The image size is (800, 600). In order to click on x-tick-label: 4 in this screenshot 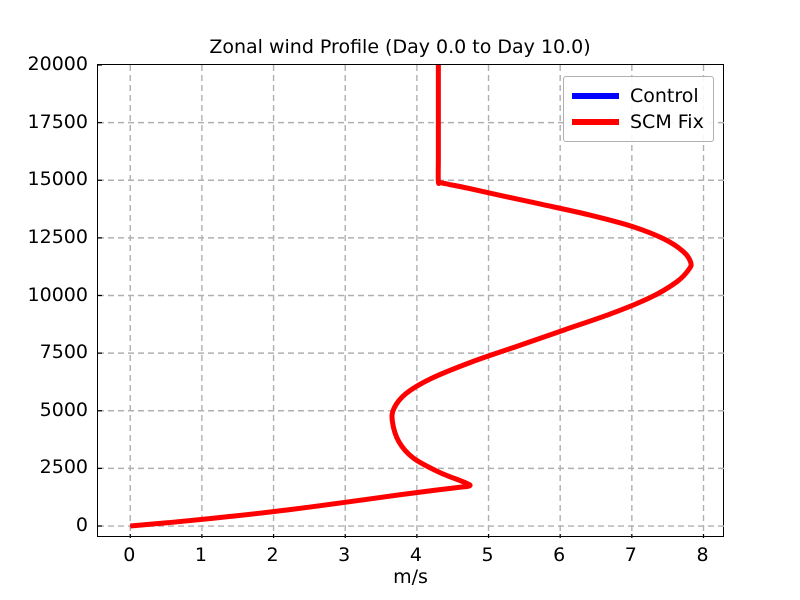, I will do `click(415, 555)`.